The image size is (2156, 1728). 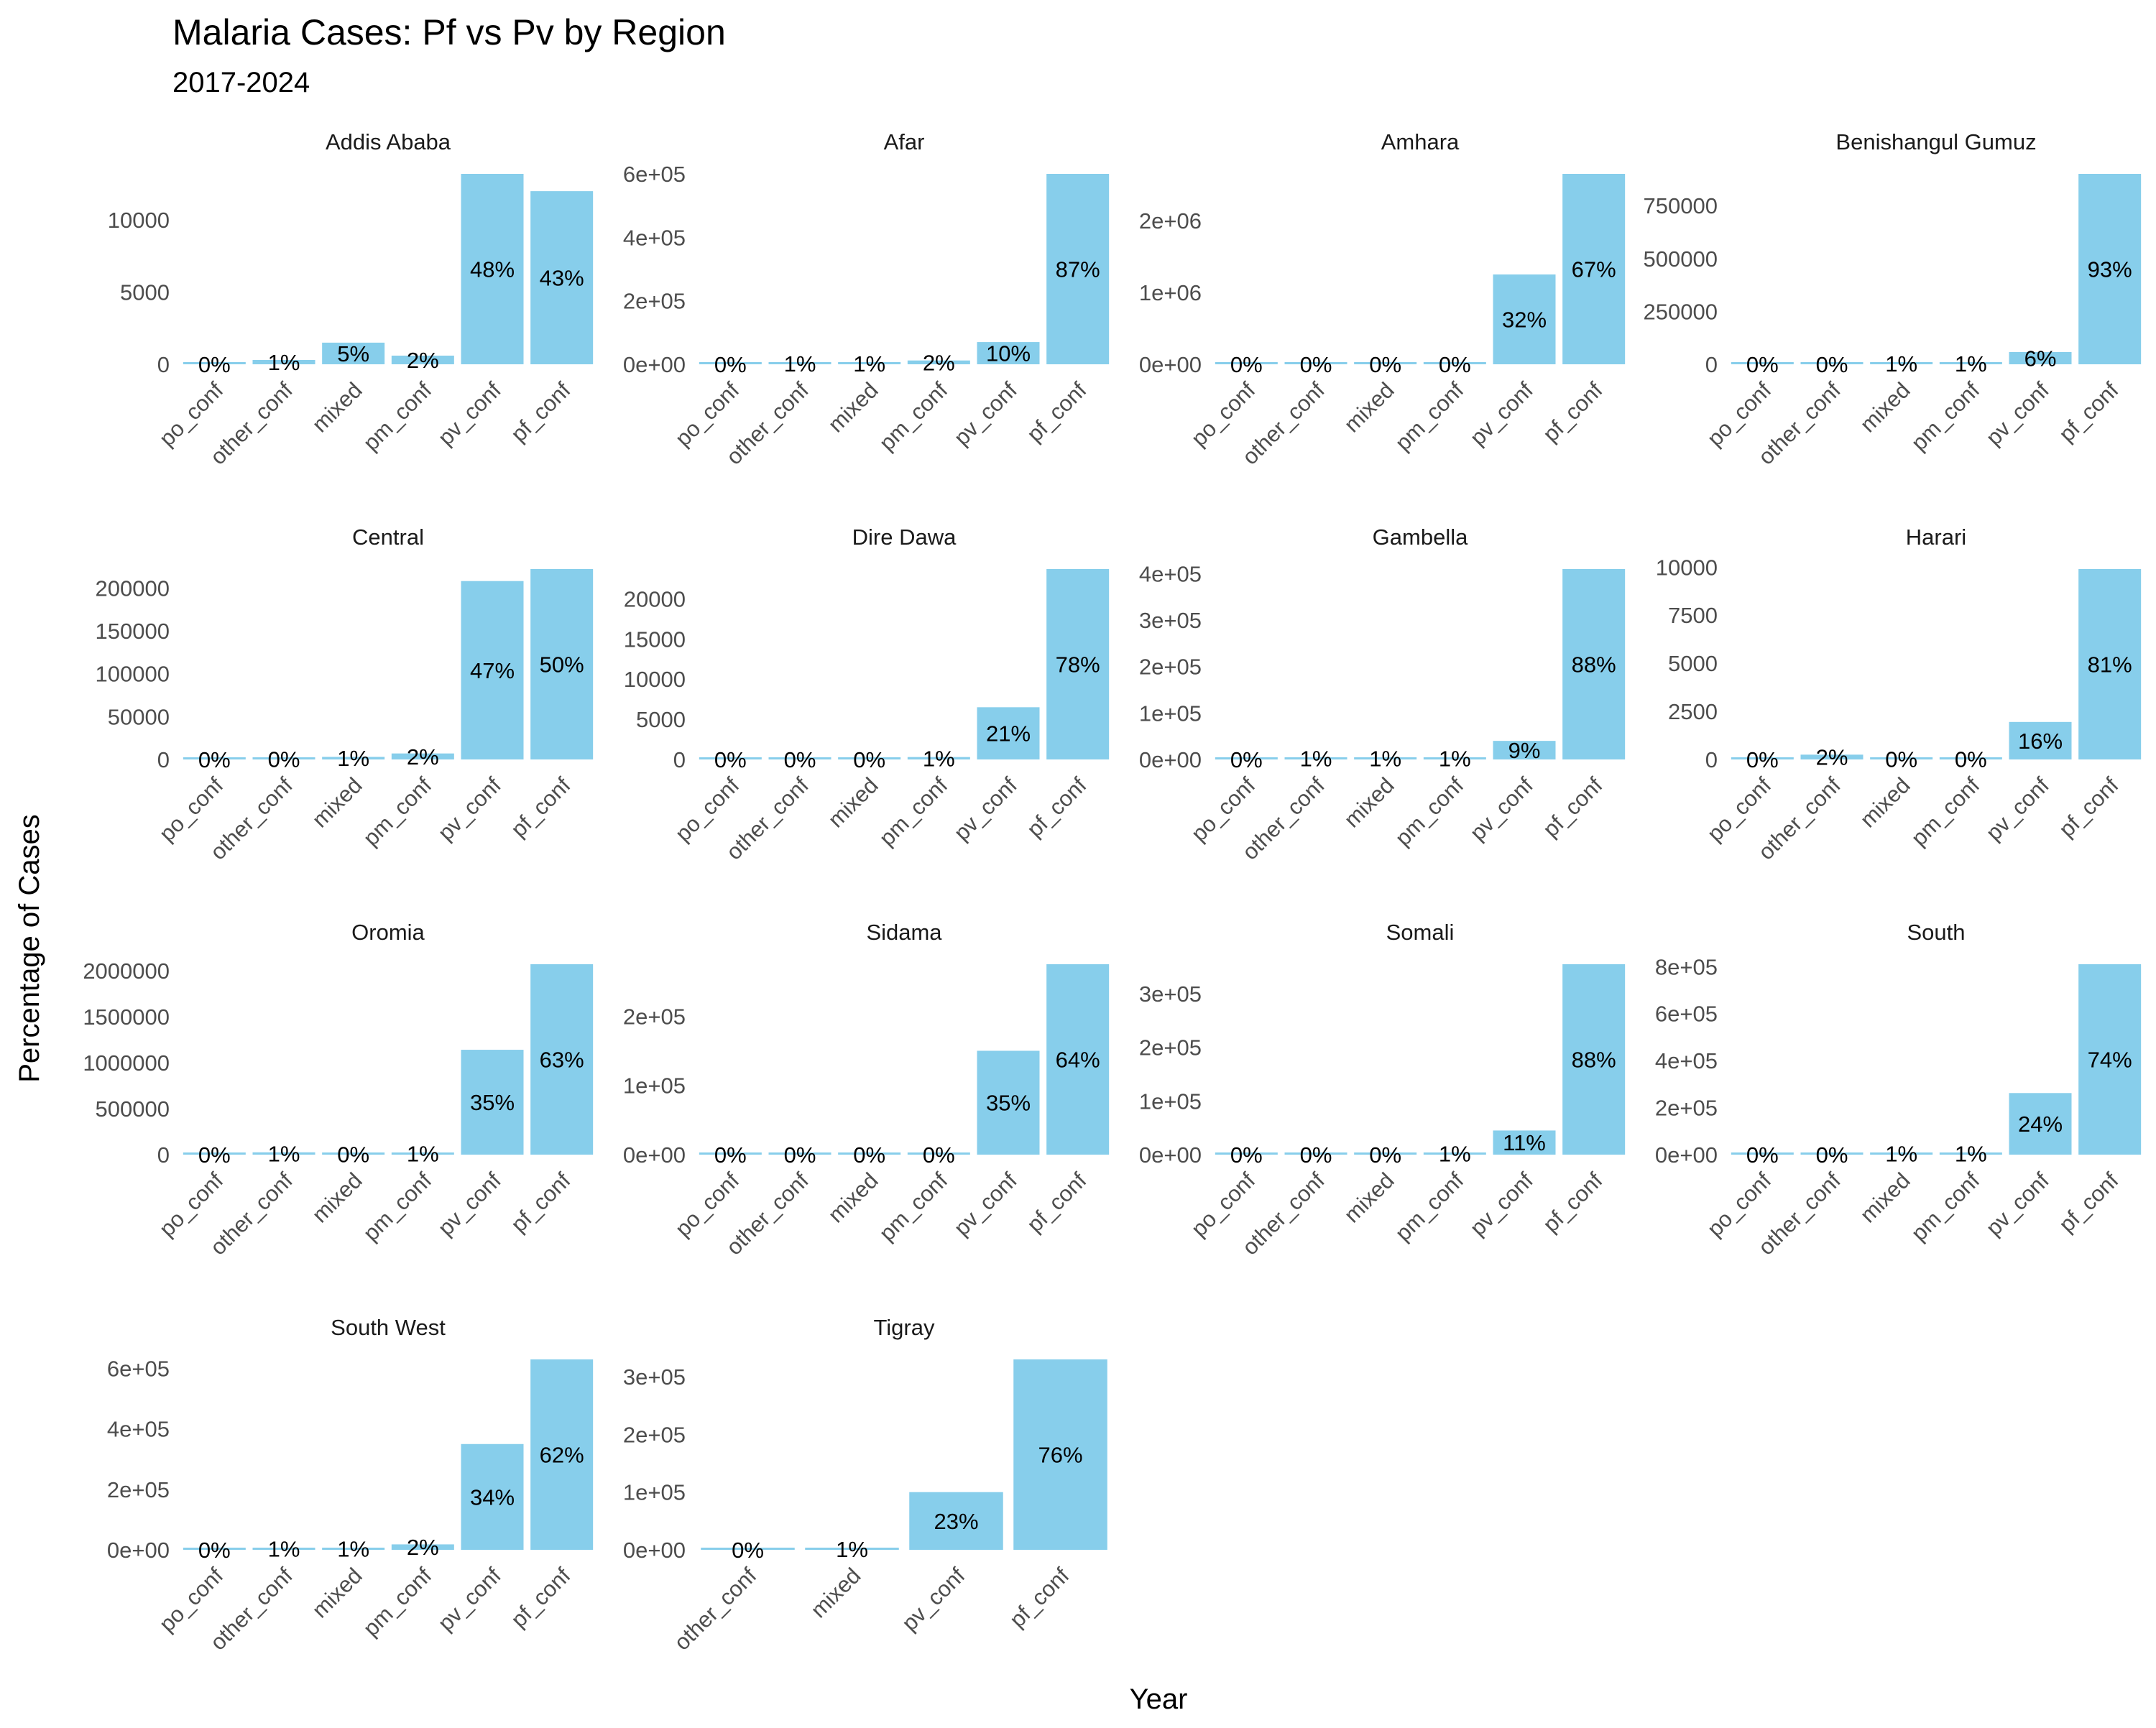 I want to click on bar-label: 88%, so click(x=1594, y=1061).